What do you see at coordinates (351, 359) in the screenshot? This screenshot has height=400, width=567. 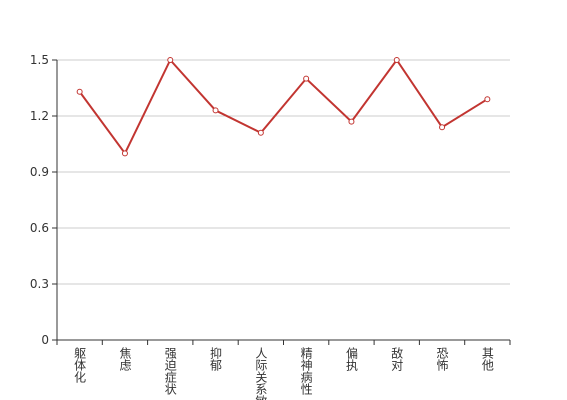 I see `x-tick-label: 偏执` at bounding box center [351, 359].